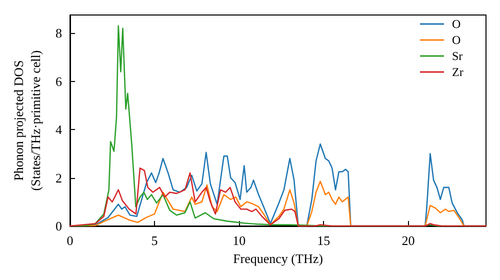  What do you see at coordinates (323, 240) in the screenshot?
I see `x-tick-label: 15` at bounding box center [323, 240].